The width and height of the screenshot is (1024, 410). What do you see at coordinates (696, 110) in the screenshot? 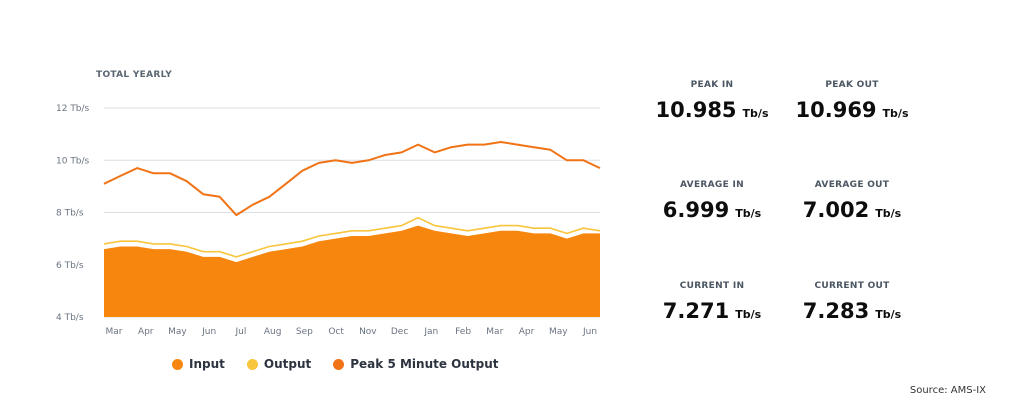
I see `stat-value: 10.985` at bounding box center [696, 110].